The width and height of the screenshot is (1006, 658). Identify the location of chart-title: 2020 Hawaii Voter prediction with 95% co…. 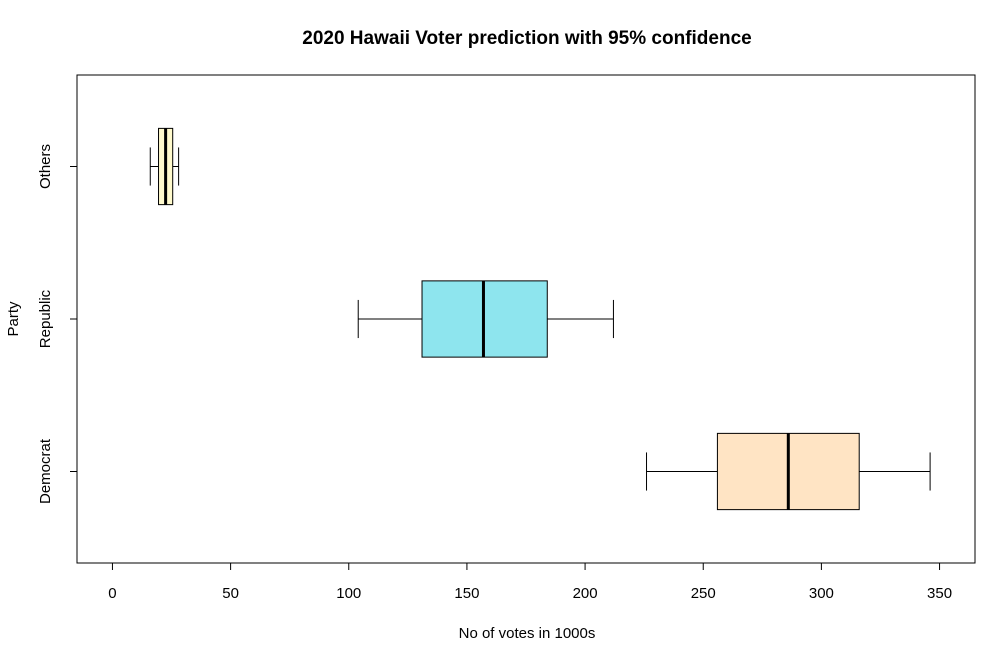
(526, 38).